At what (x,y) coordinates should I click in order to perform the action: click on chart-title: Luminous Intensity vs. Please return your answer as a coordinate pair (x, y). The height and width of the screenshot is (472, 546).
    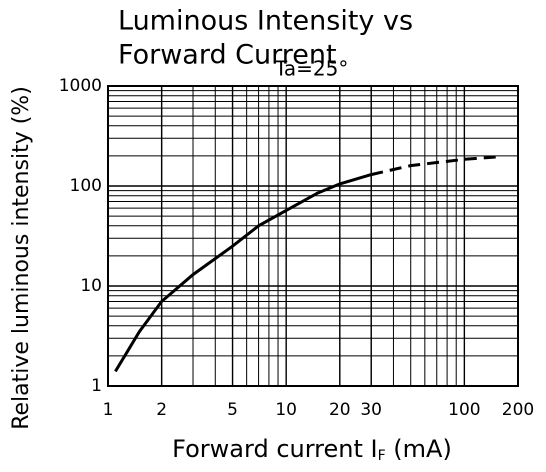
    Looking at the image, I should click on (265, 21).